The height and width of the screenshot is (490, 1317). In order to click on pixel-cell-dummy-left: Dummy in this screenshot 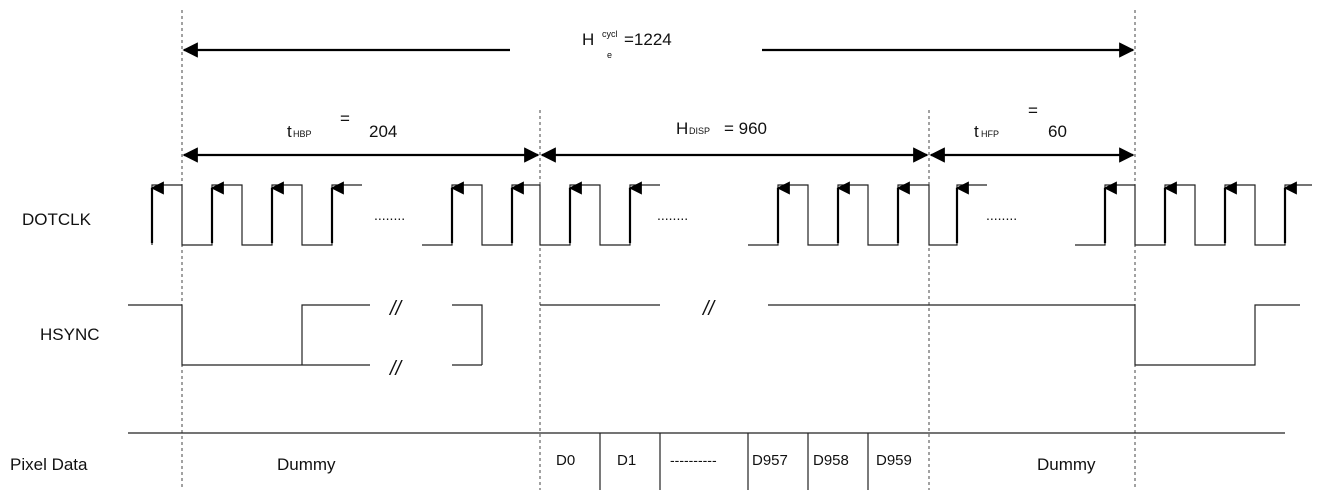, I will do `click(306, 464)`.